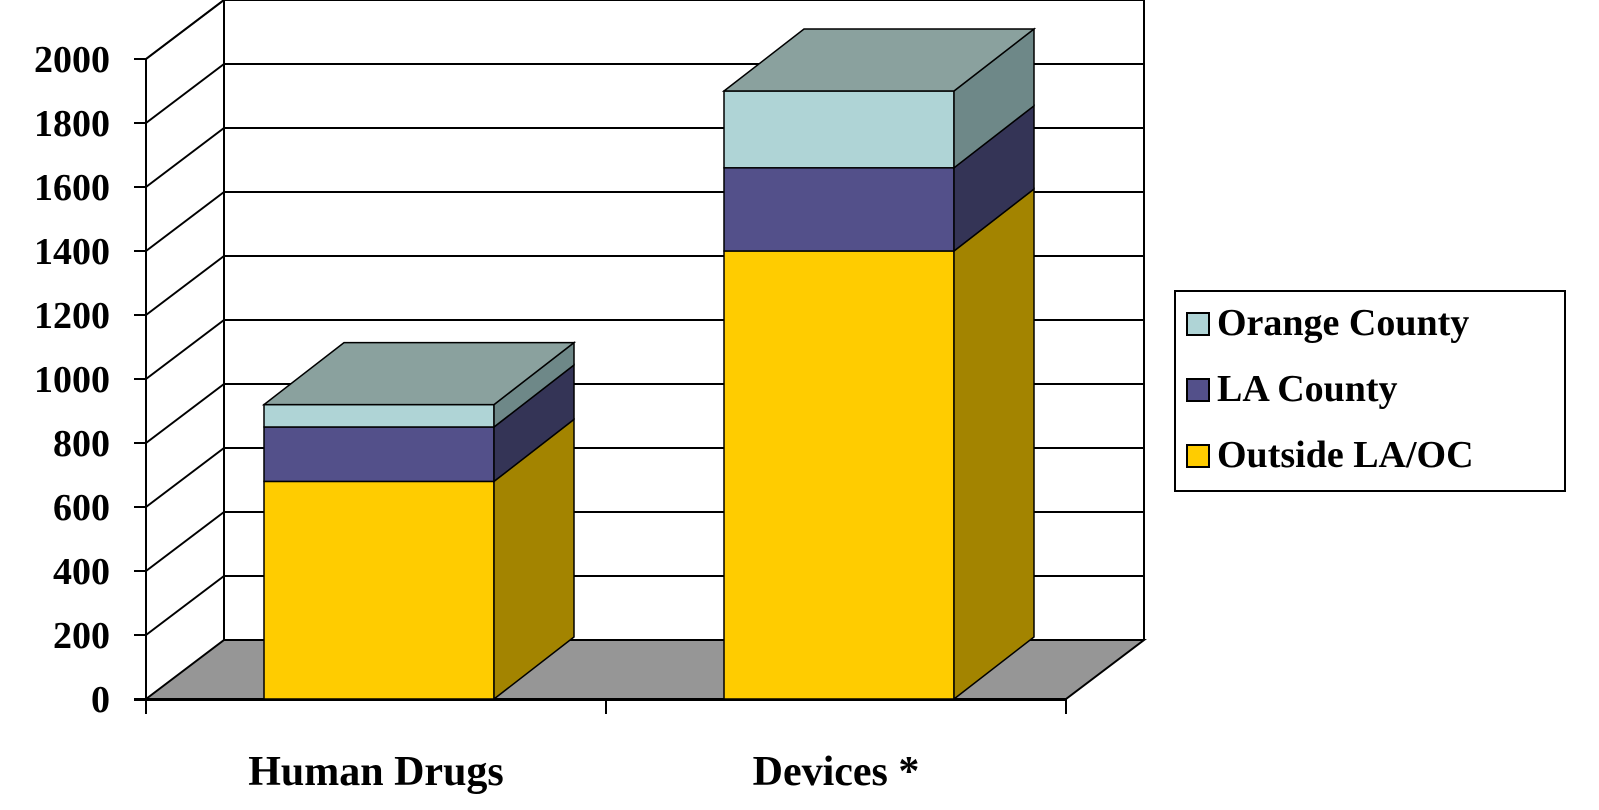 The height and width of the screenshot is (810, 1599). What do you see at coordinates (839, 475) in the screenshot?
I see `bar-devices-outside-la-oc-front` at bounding box center [839, 475].